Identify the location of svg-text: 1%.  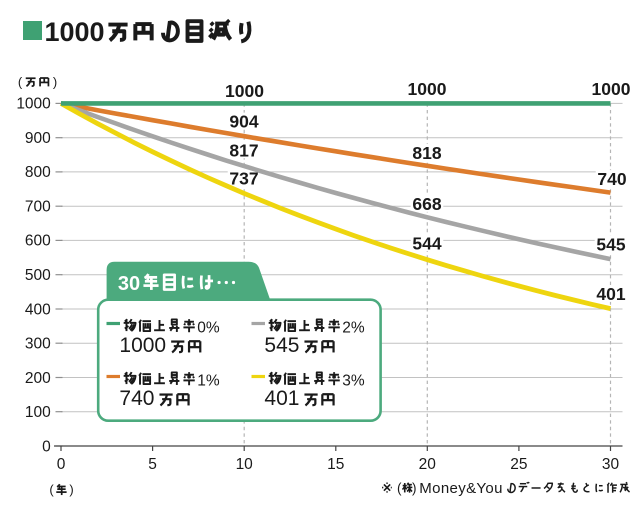
(208, 380).